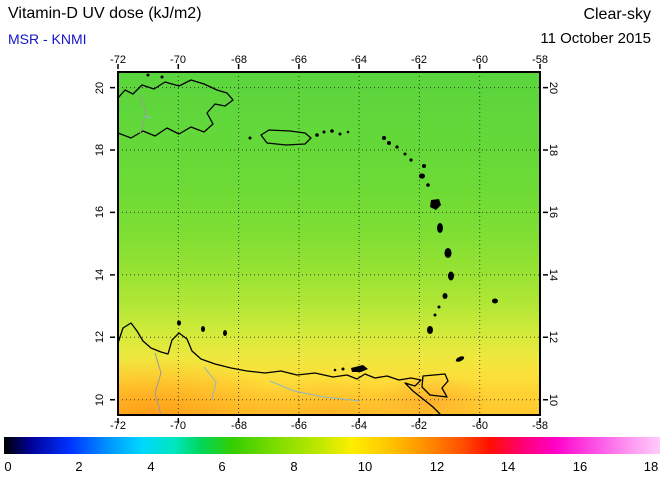 The height and width of the screenshot is (480, 665). Describe the element at coordinates (411, 160) in the screenshot. I see `st-kitts-island` at that location.